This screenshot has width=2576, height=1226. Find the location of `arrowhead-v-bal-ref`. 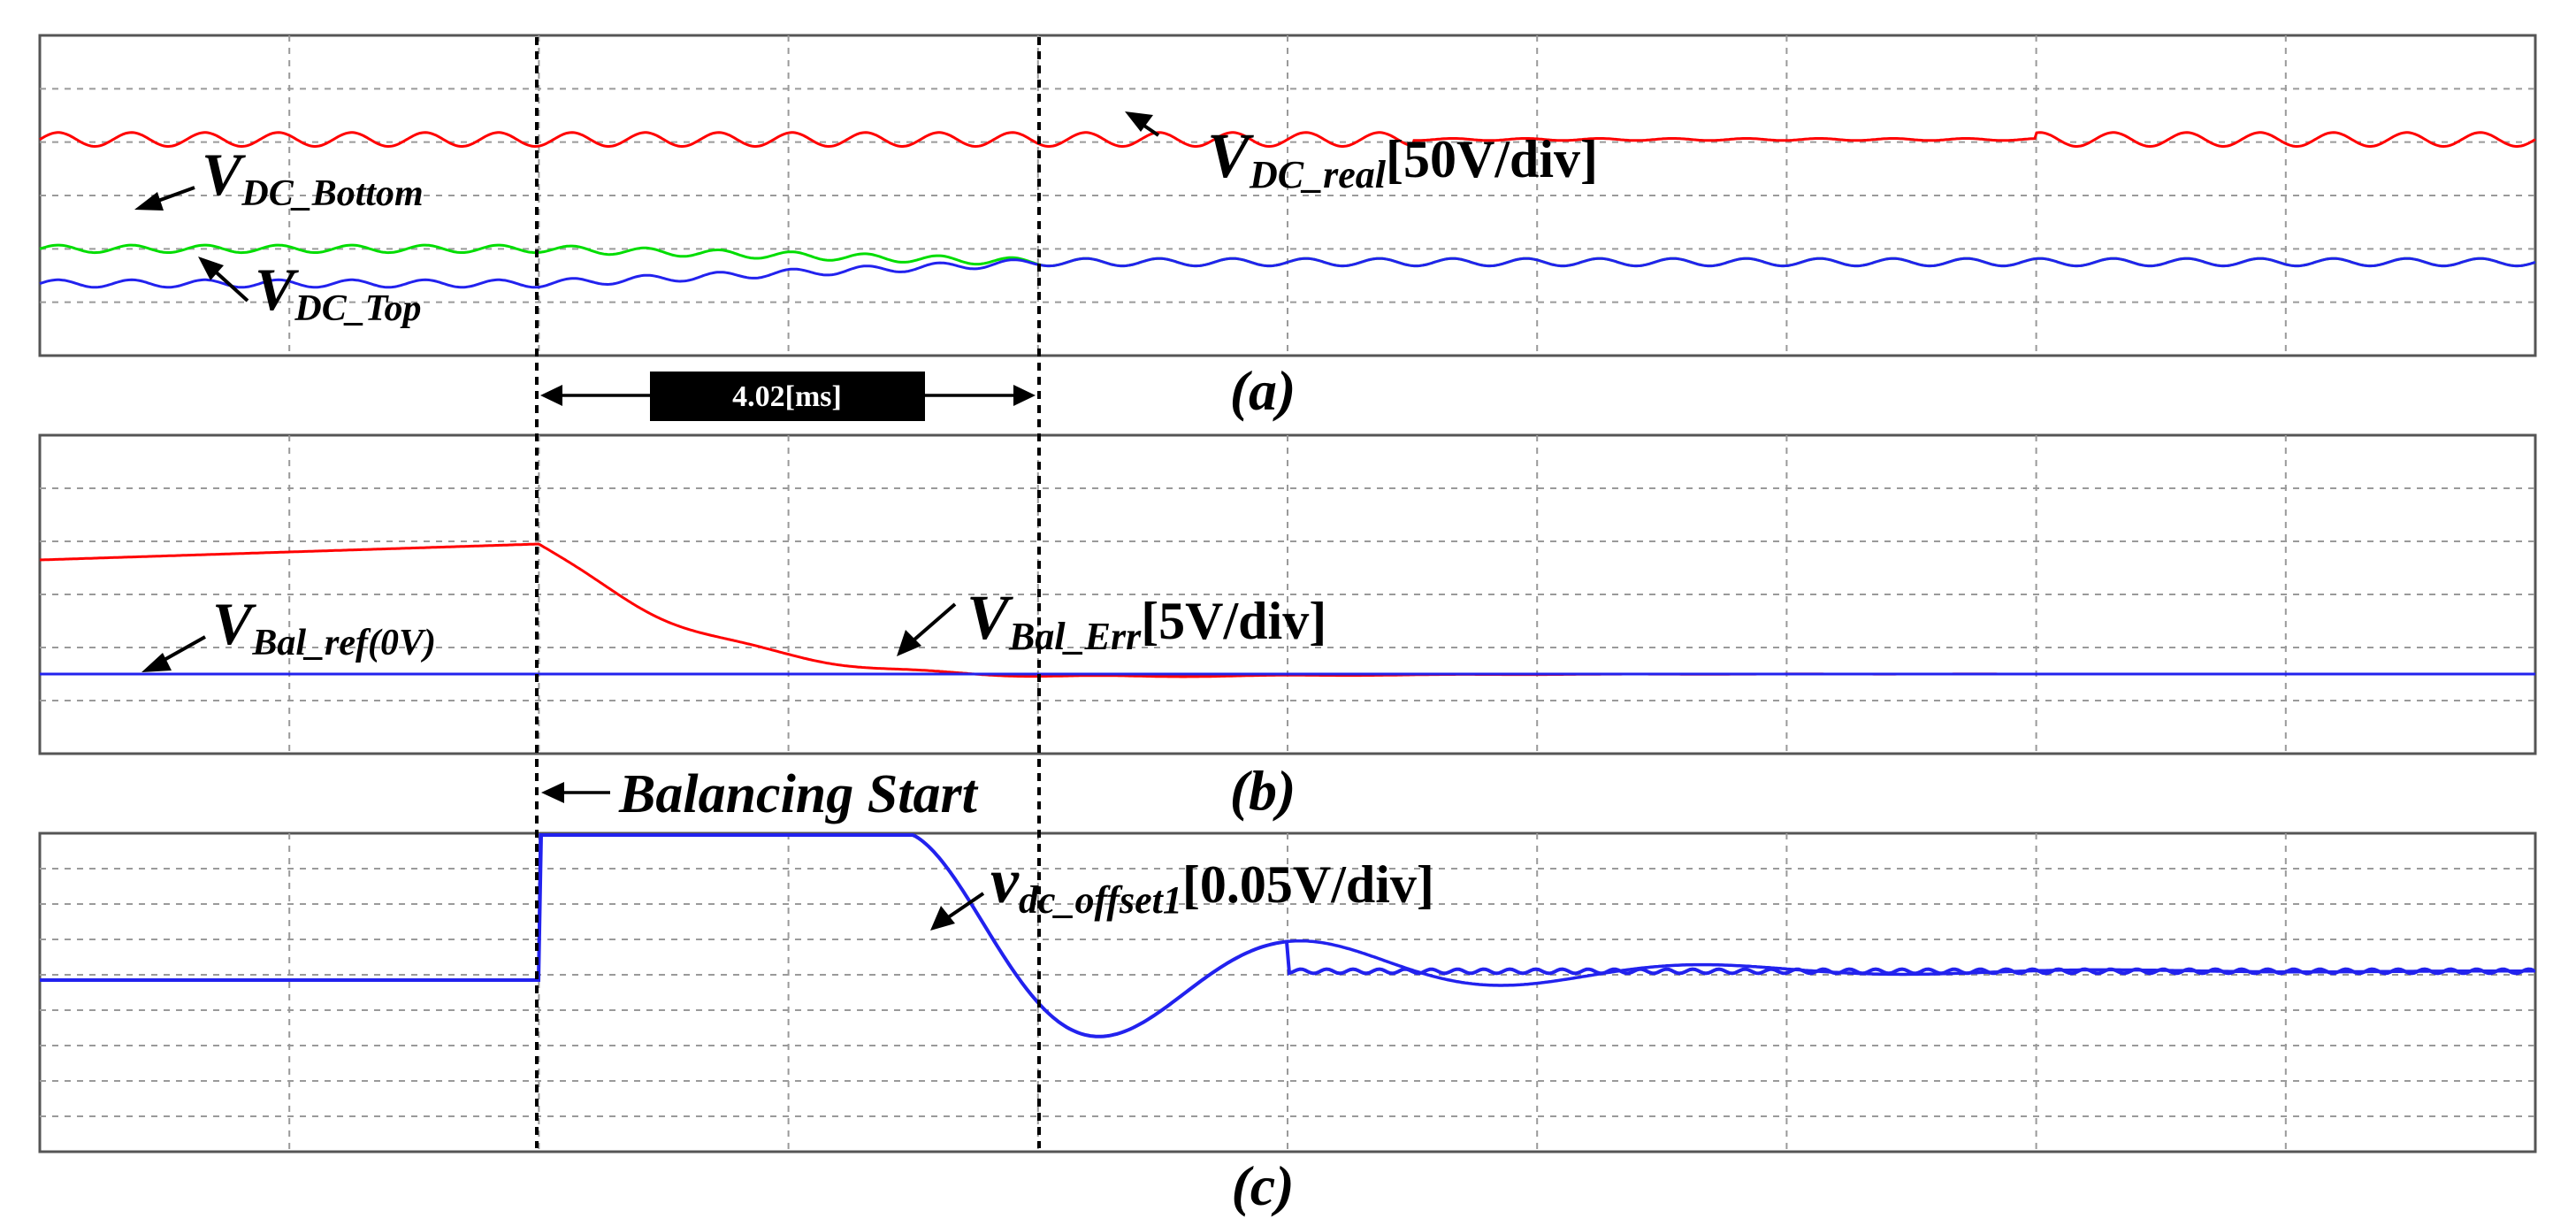

arrowhead-v-bal-ref is located at coordinates (157, 662).